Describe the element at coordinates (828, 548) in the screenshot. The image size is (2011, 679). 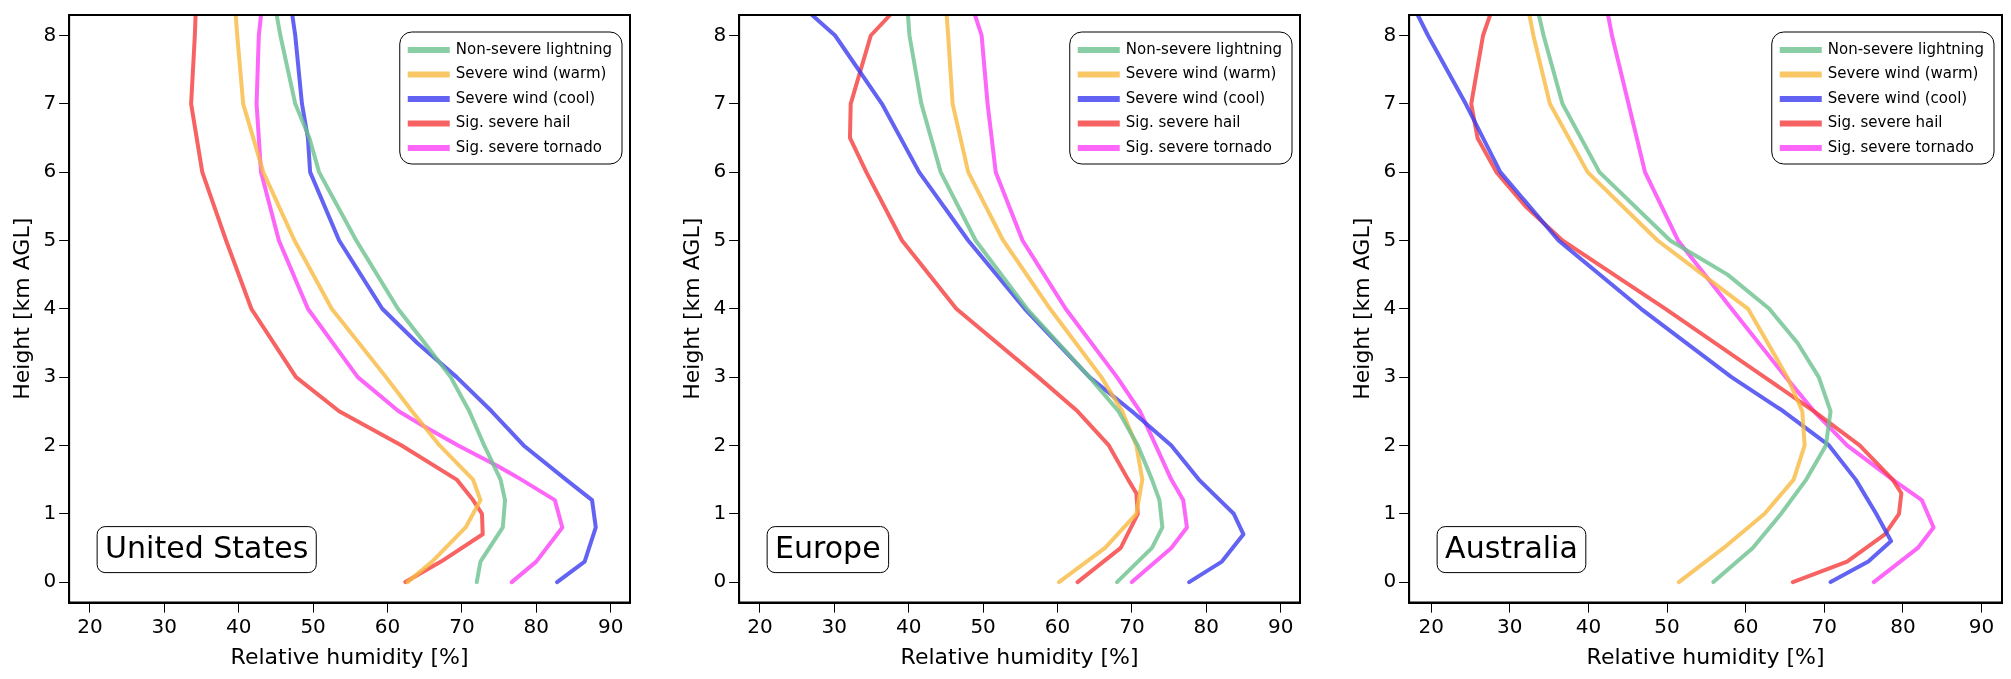
I see `annotation: Europe` at that location.